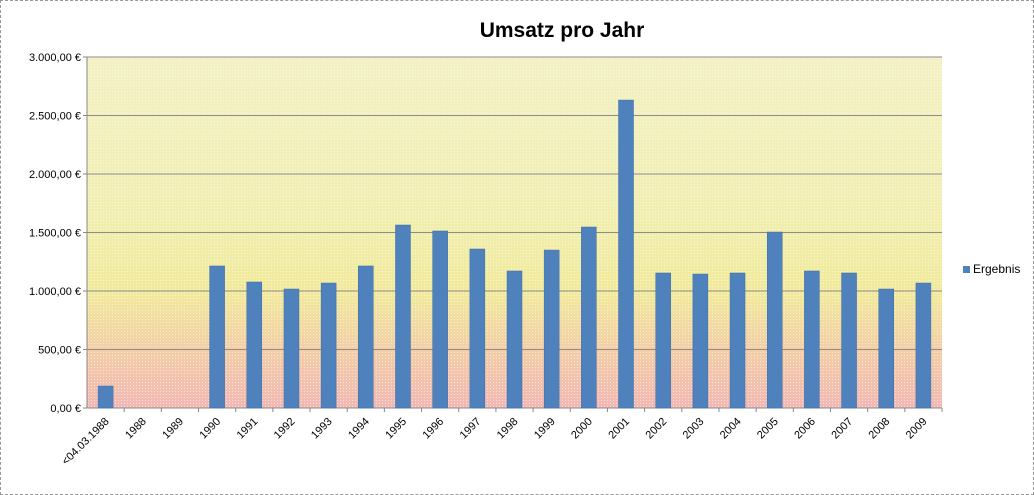 This screenshot has height=495, width=1034. What do you see at coordinates (477, 328) in the screenshot?
I see `bar-1997` at bounding box center [477, 328].